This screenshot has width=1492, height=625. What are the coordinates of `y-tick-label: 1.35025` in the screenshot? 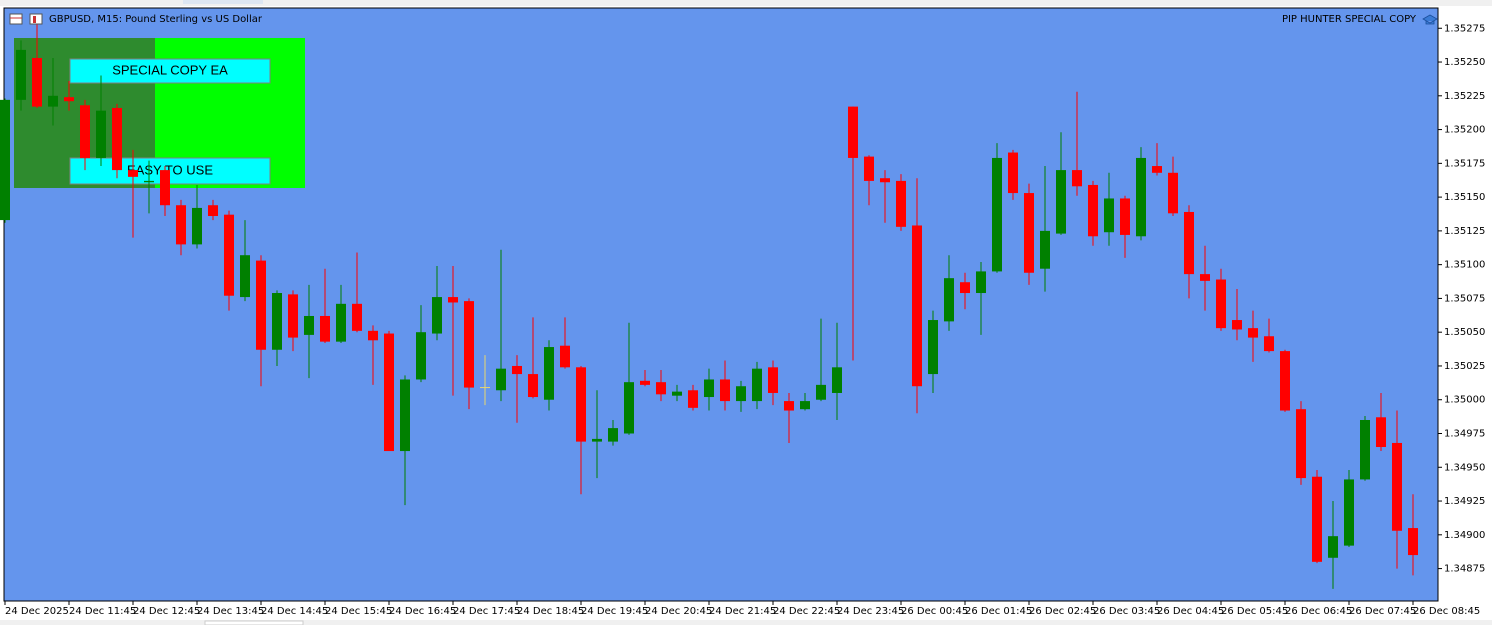 It's located at (1464, 366).